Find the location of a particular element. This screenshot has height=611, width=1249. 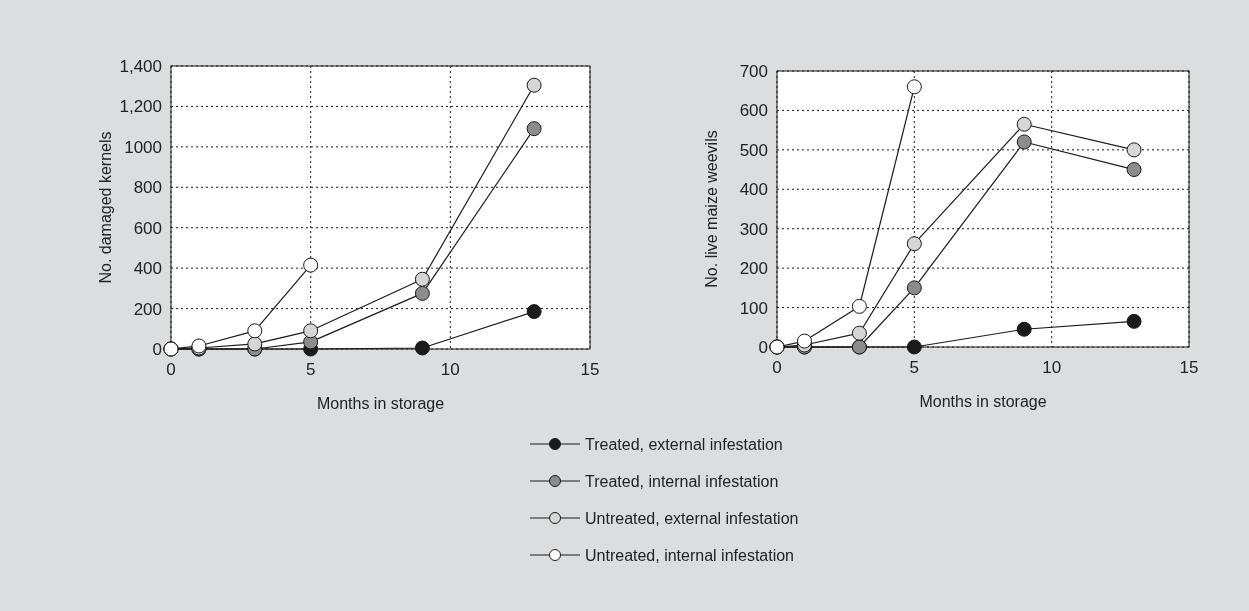

y-tick-label: 1000 is located at coordinates (143, 147).